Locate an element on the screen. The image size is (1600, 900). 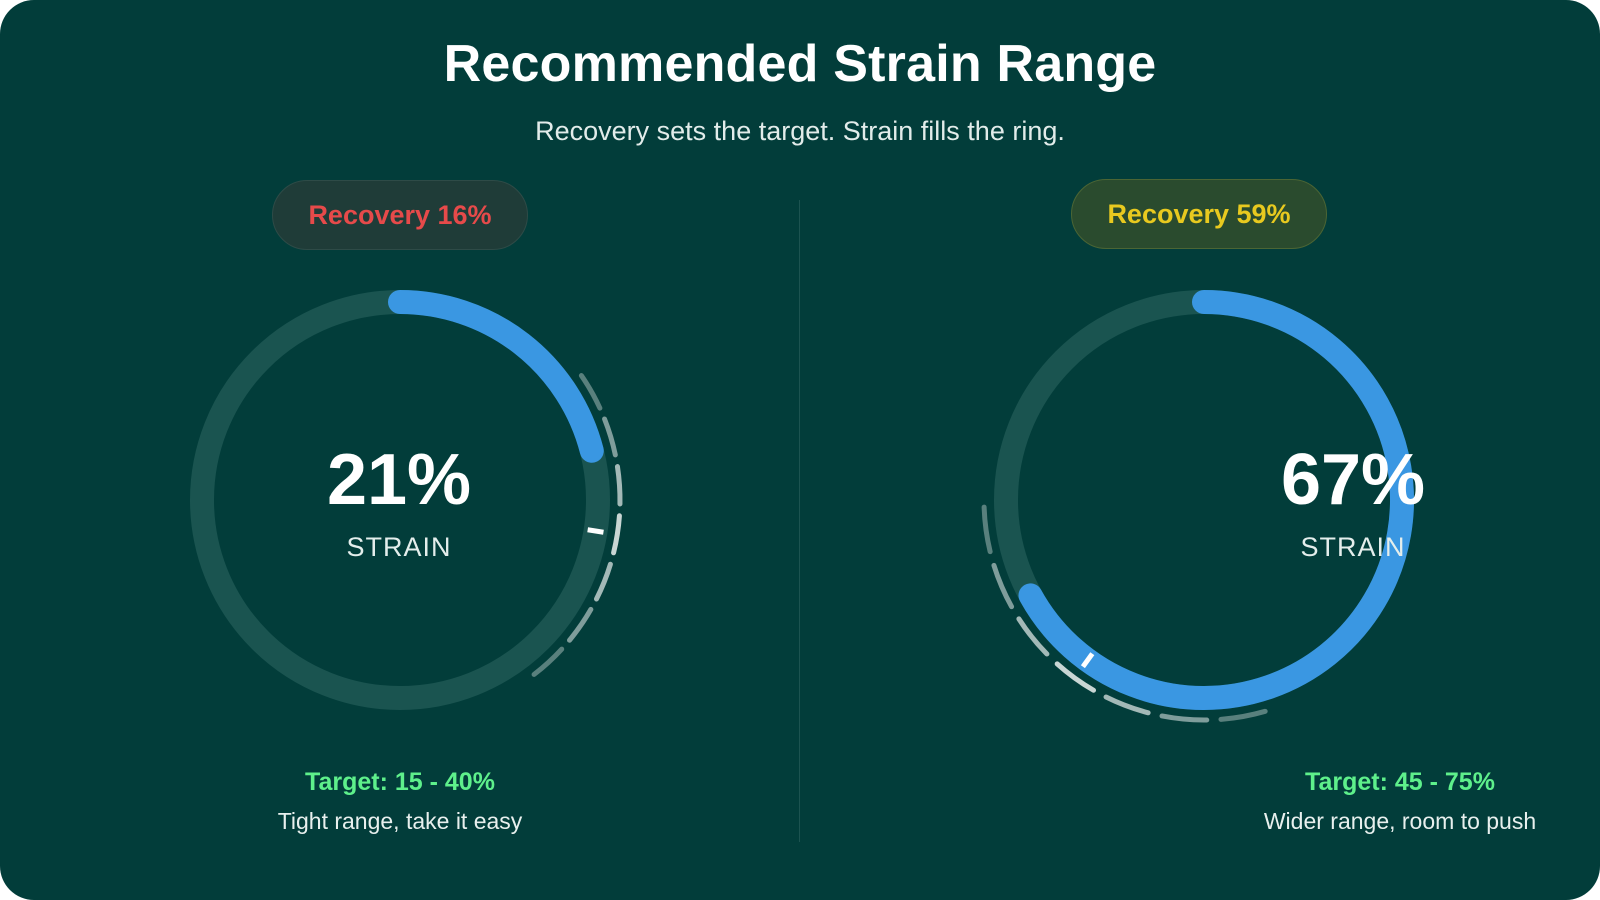
recovery-badge-label: Recovery 16% is located at coordinates (400, 214).